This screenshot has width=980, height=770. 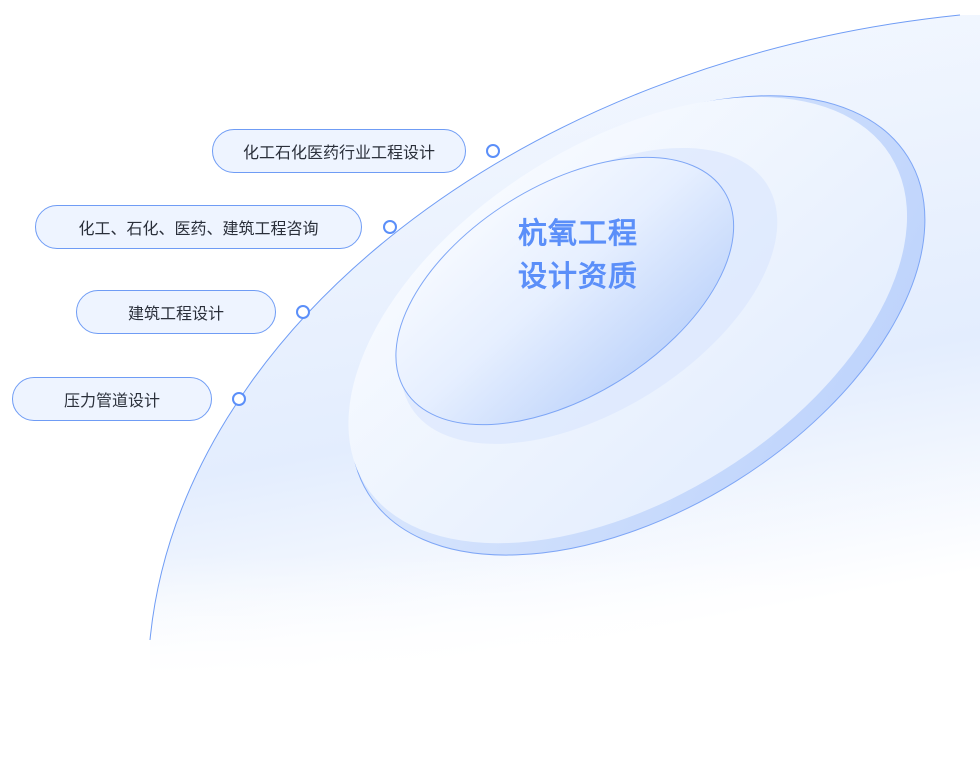 I want to click on item-label: 压力管道设计, so click(x=111, y=400).